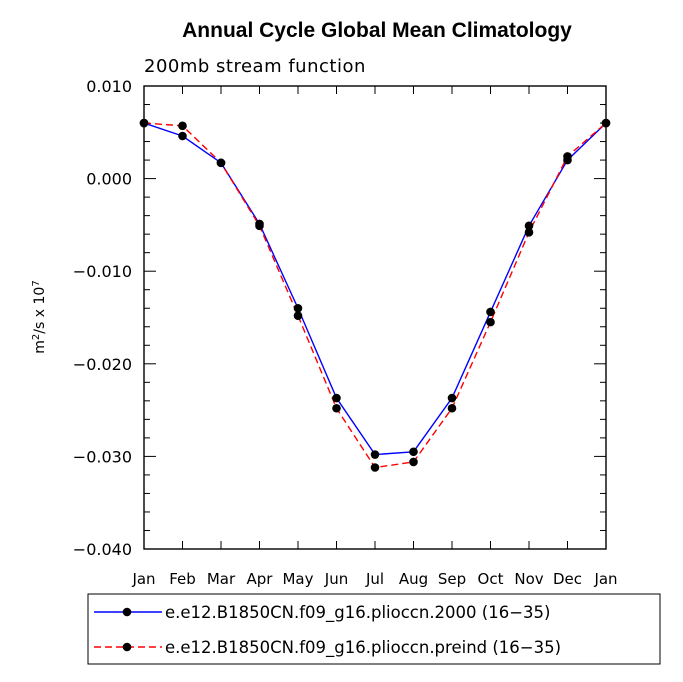 The image size is (683, 682). I want to click on x-tick-label: Aug, so click(413, 579).